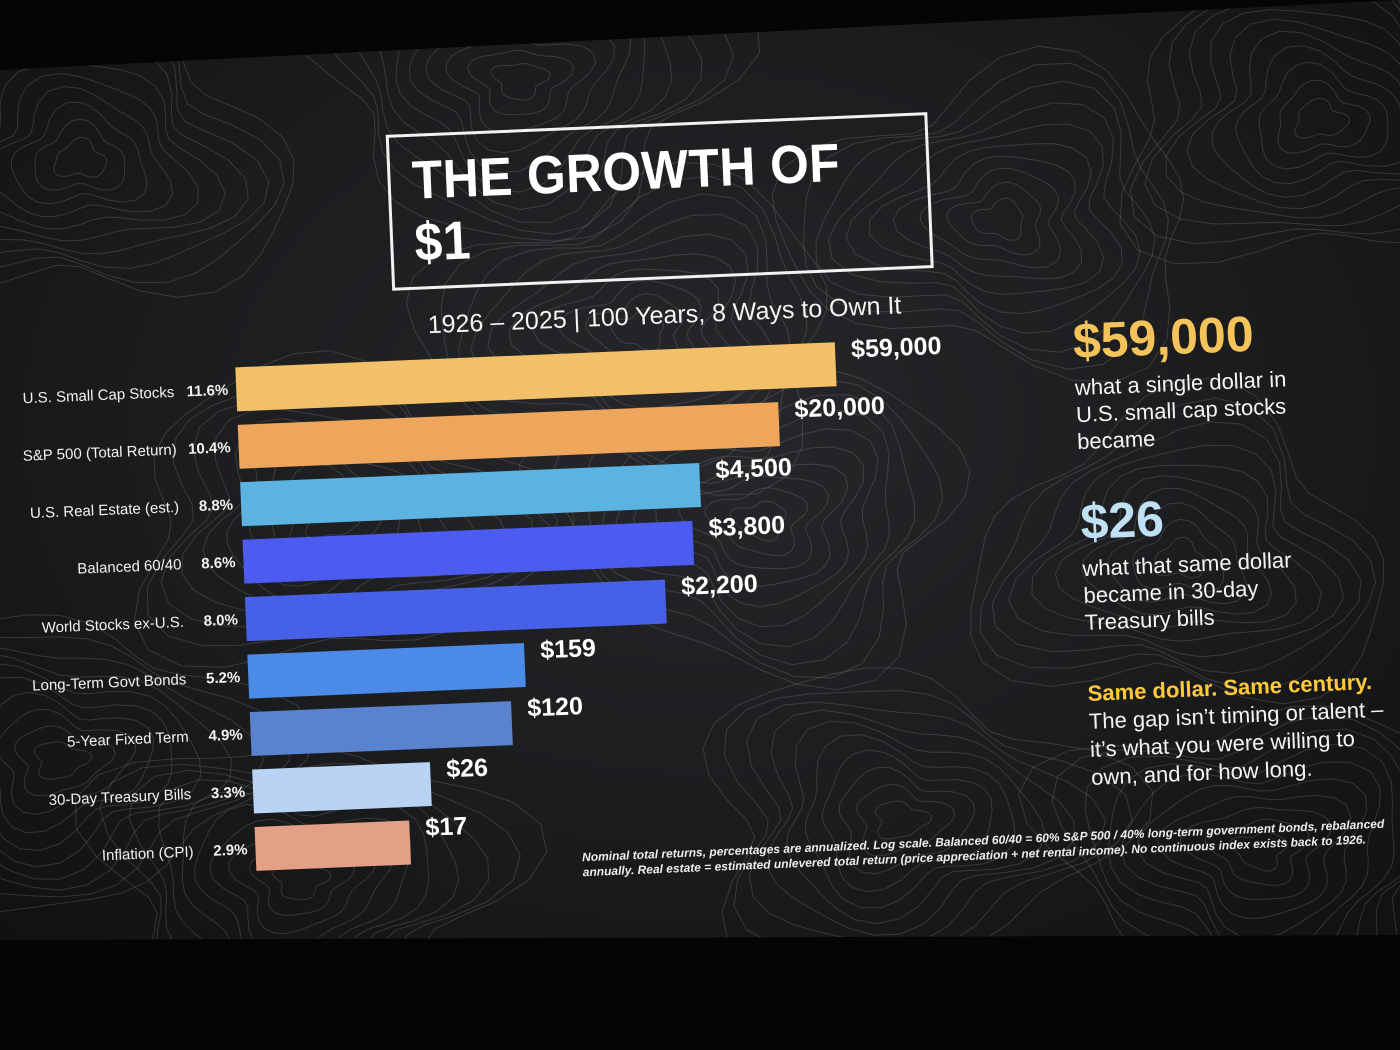 The width and height of the screenshot is (1400, 1050). I want to click on category-label-4: World Stocks ex-U.S., so click(112, 625).